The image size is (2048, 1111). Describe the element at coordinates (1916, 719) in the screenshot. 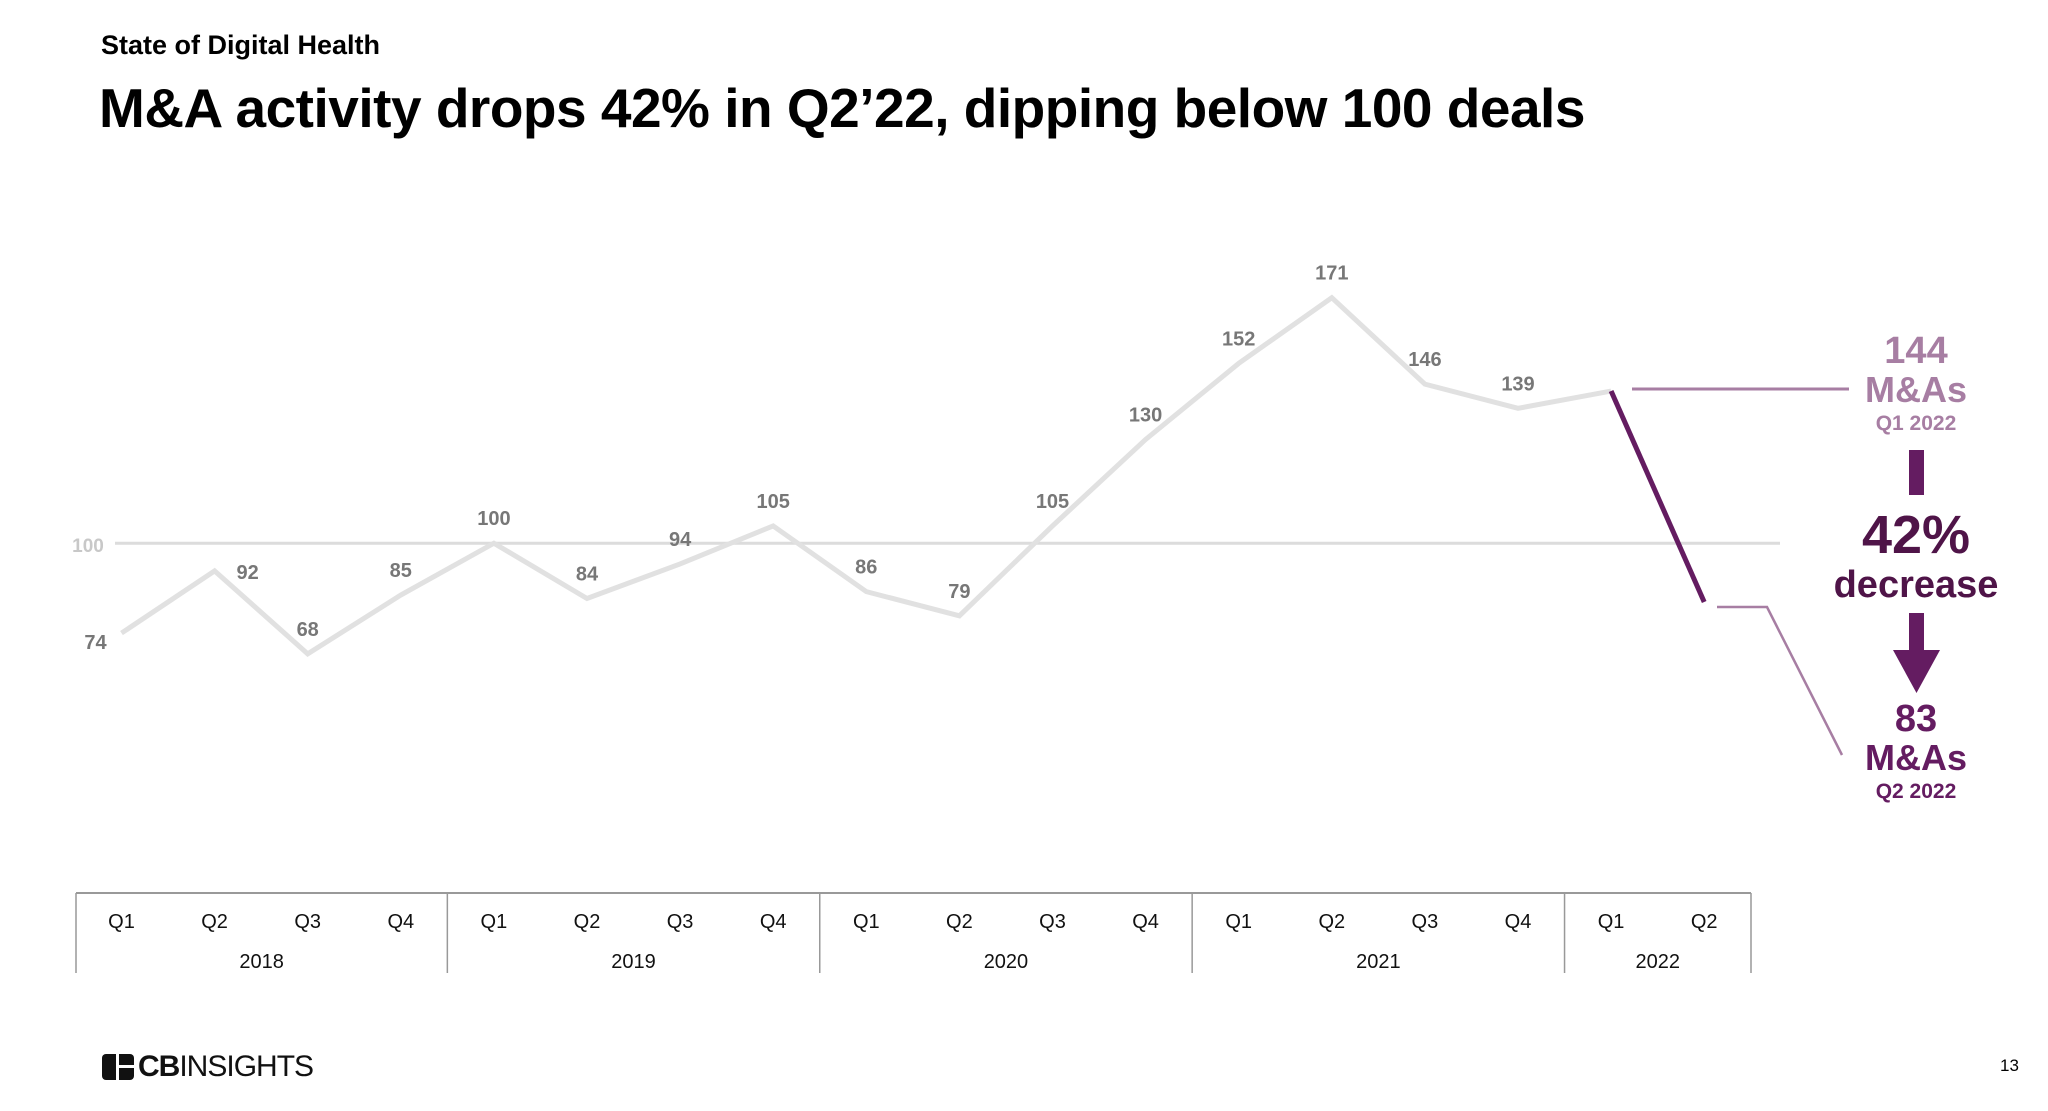

I see `end-value: 83` at that location.